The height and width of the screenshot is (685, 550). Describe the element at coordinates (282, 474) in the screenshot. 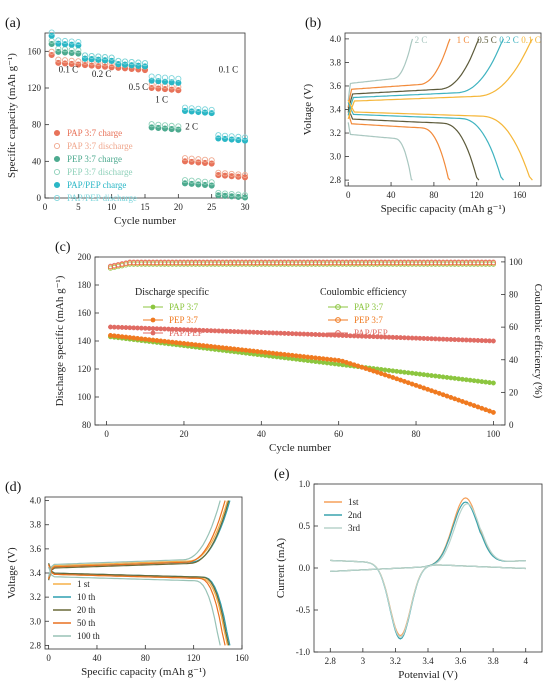

I see `panel-label: (e)` at that location.